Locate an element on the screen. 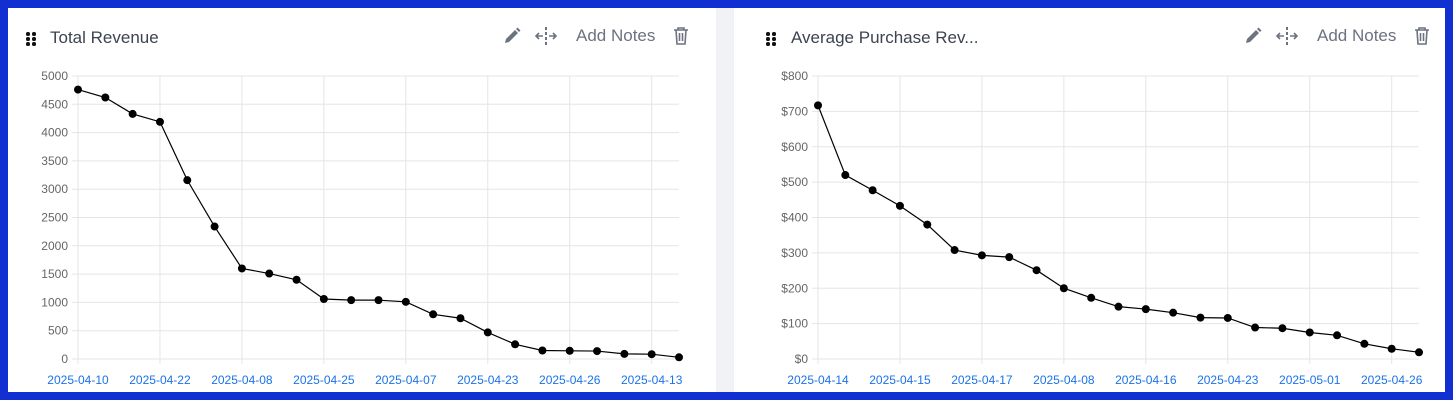 This screenshot has height=400, width=1453. y-tick-label: $700 is located at coordinates (794, 111).